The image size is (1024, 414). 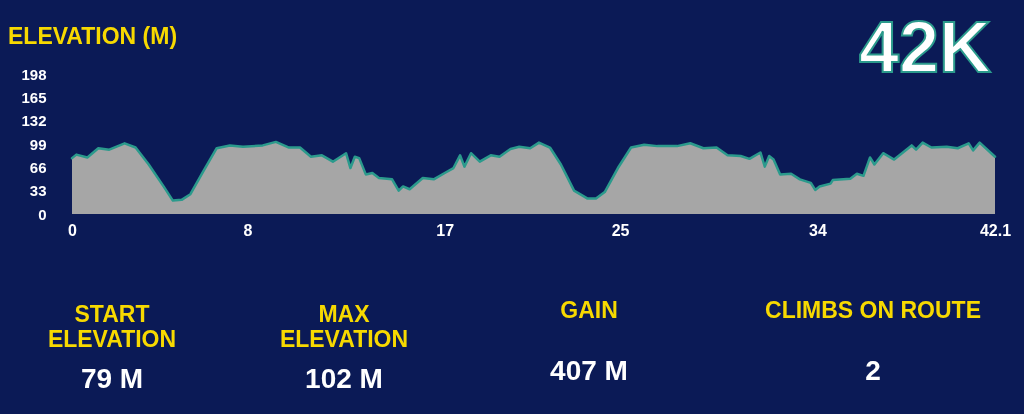 I want to click on text: 407 M, so click(x=589, y=370).